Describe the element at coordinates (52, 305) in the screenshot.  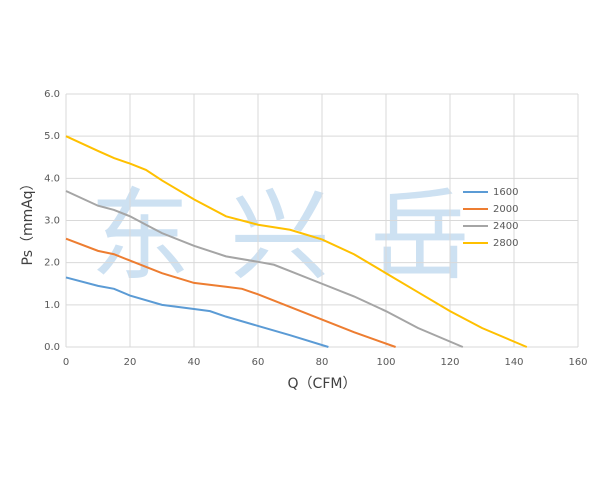
I see `y-tick-label: 1.0` at that location.